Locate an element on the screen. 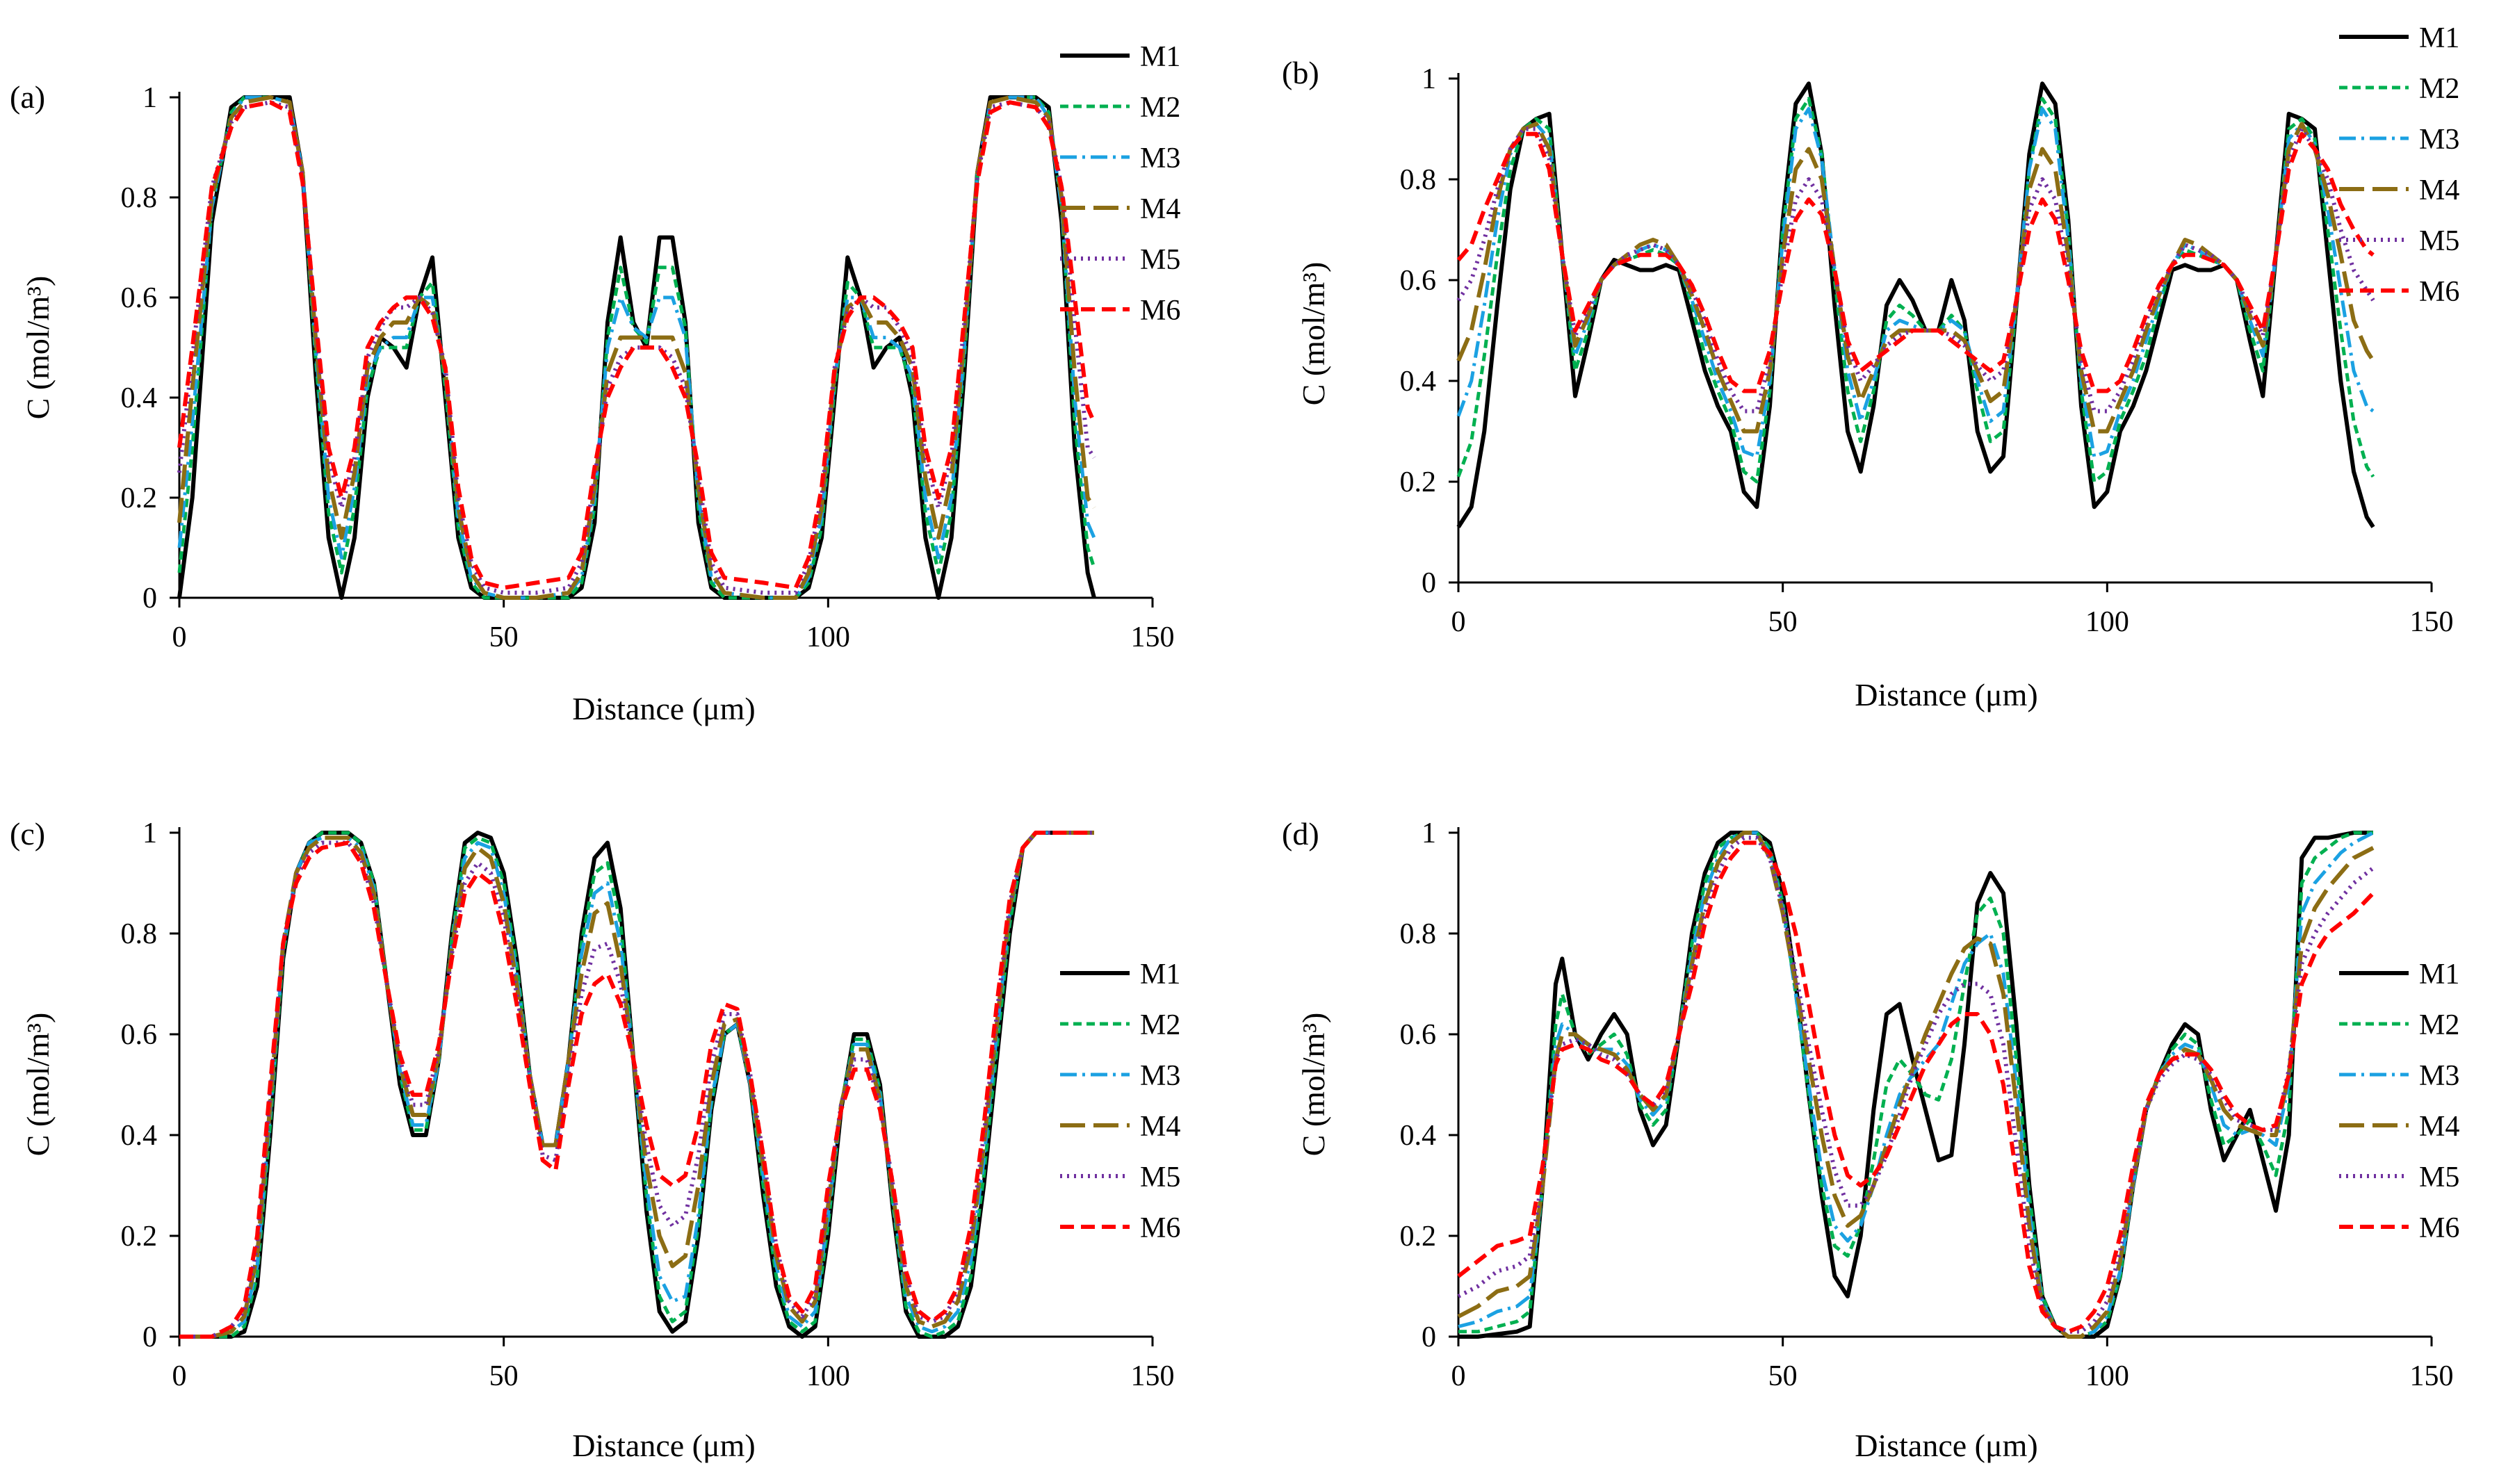 Image resolution: width=2499 pixels, height=1484 pixels. legend-d: M1 M2 M3 M4 M5 M6 is located at coordinates (2399, 1101).